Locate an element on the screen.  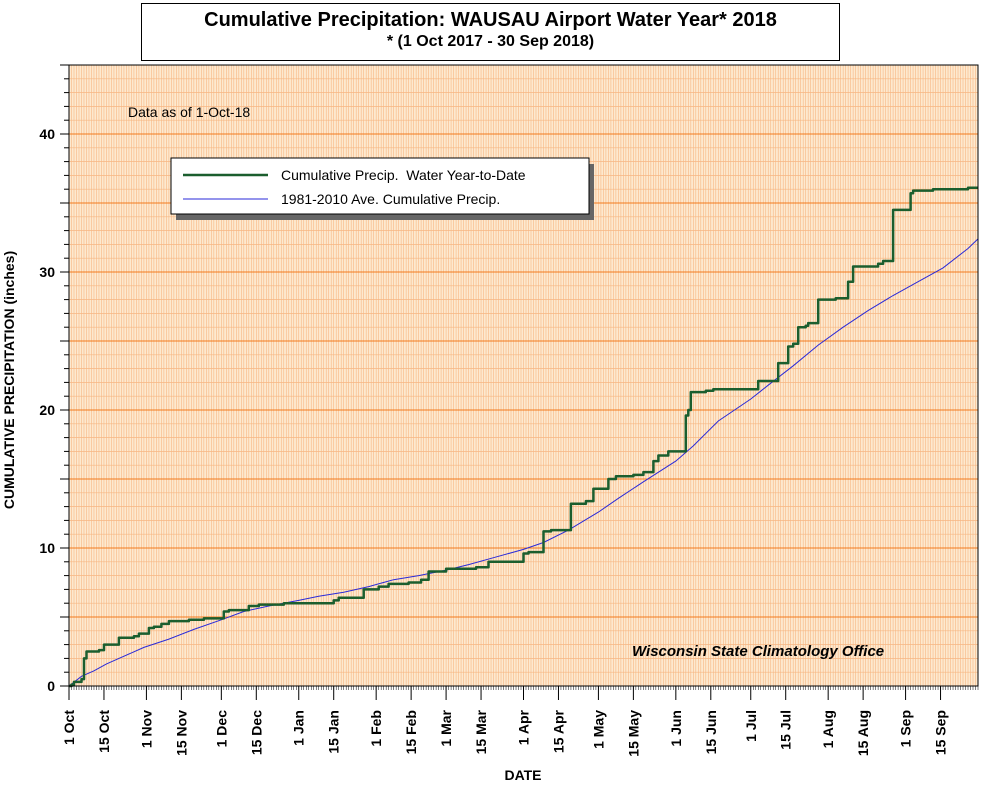
x-tick-label: 15 Jun is located at coordinates (711, 732).